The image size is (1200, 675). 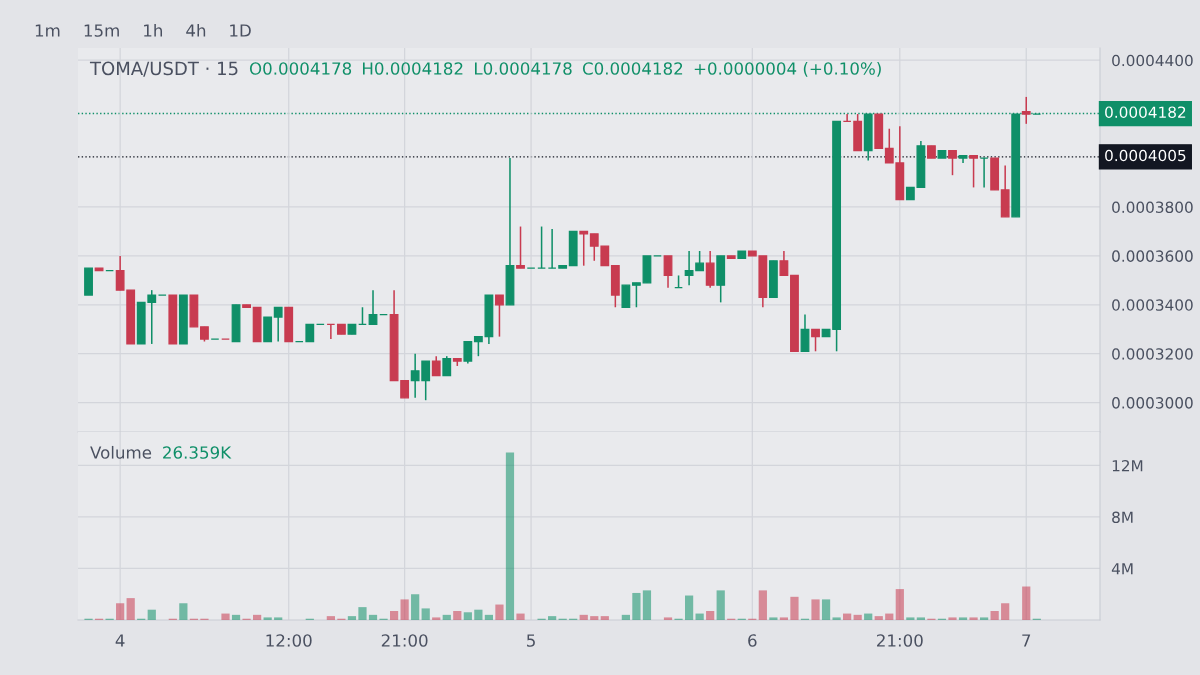 What do you see at coordinates (752, 640) in the screenshot?
I see `x-tick-label: 6` at bounding box center [752, 640].